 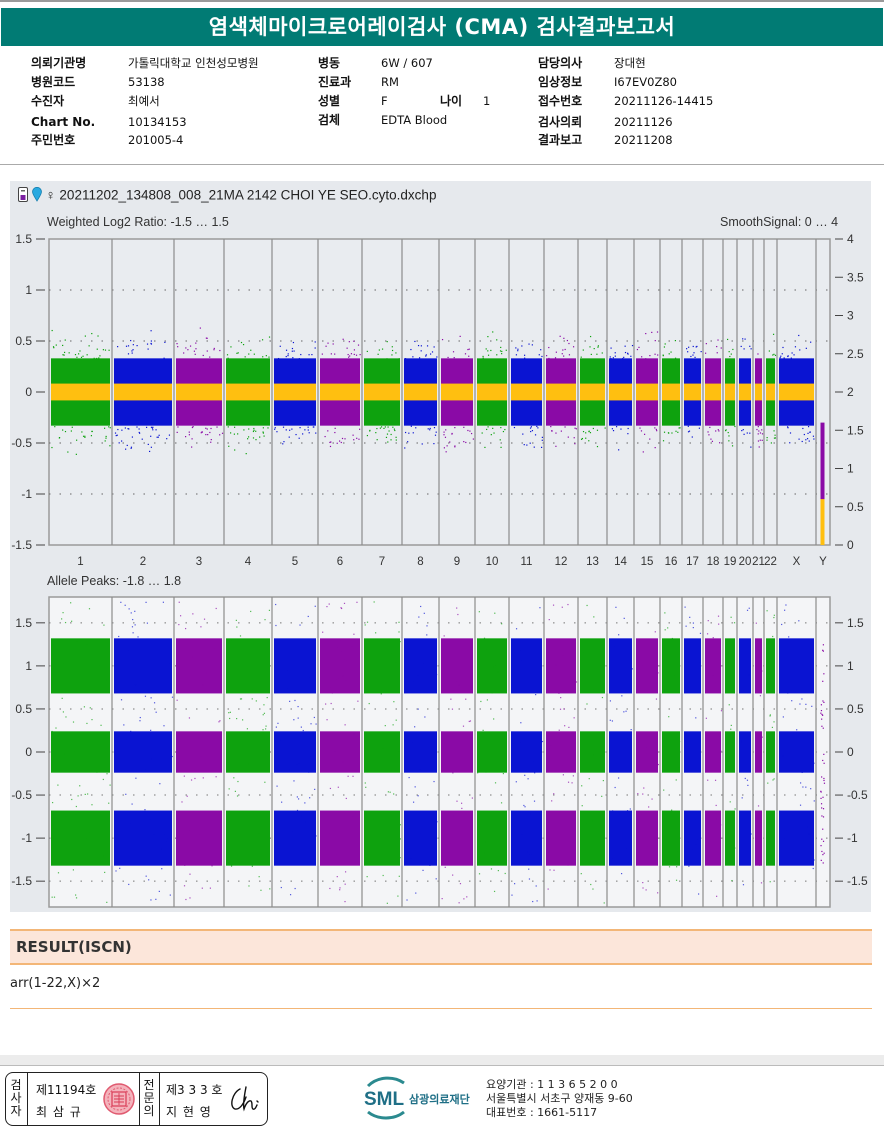 What do you see at coordinates (26, 494) in the screenshot?
I see `y-tick-label: -1` at bounding box center [26, 494].